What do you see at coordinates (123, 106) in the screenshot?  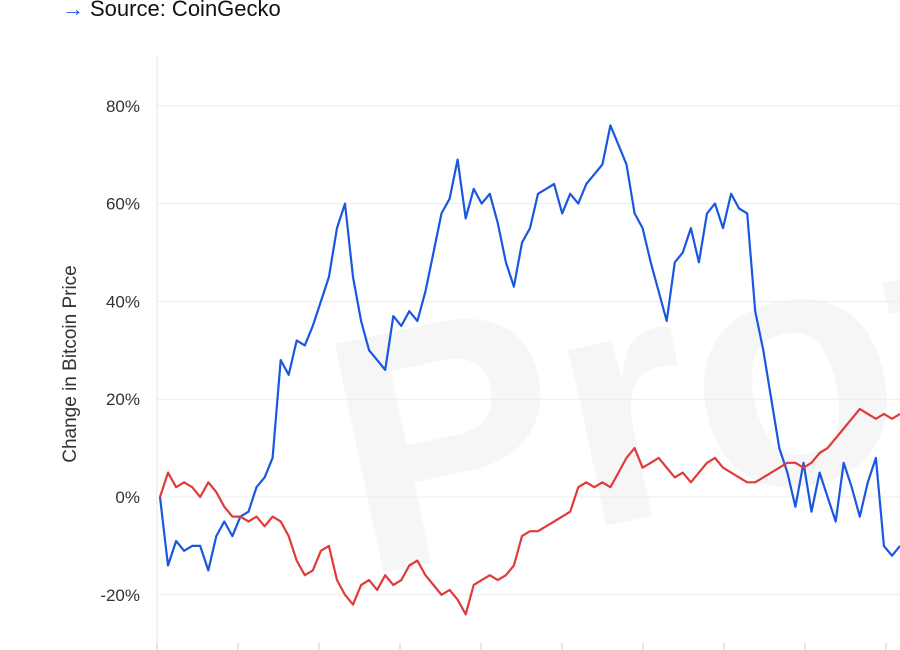 I see `y-tick-label: 80%` at bounding box center [123, 106].